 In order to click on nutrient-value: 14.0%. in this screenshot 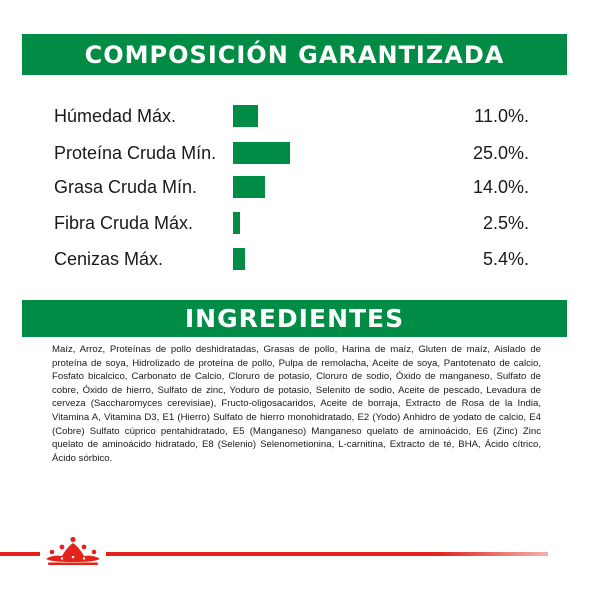, I will do `click(500, 187)`.